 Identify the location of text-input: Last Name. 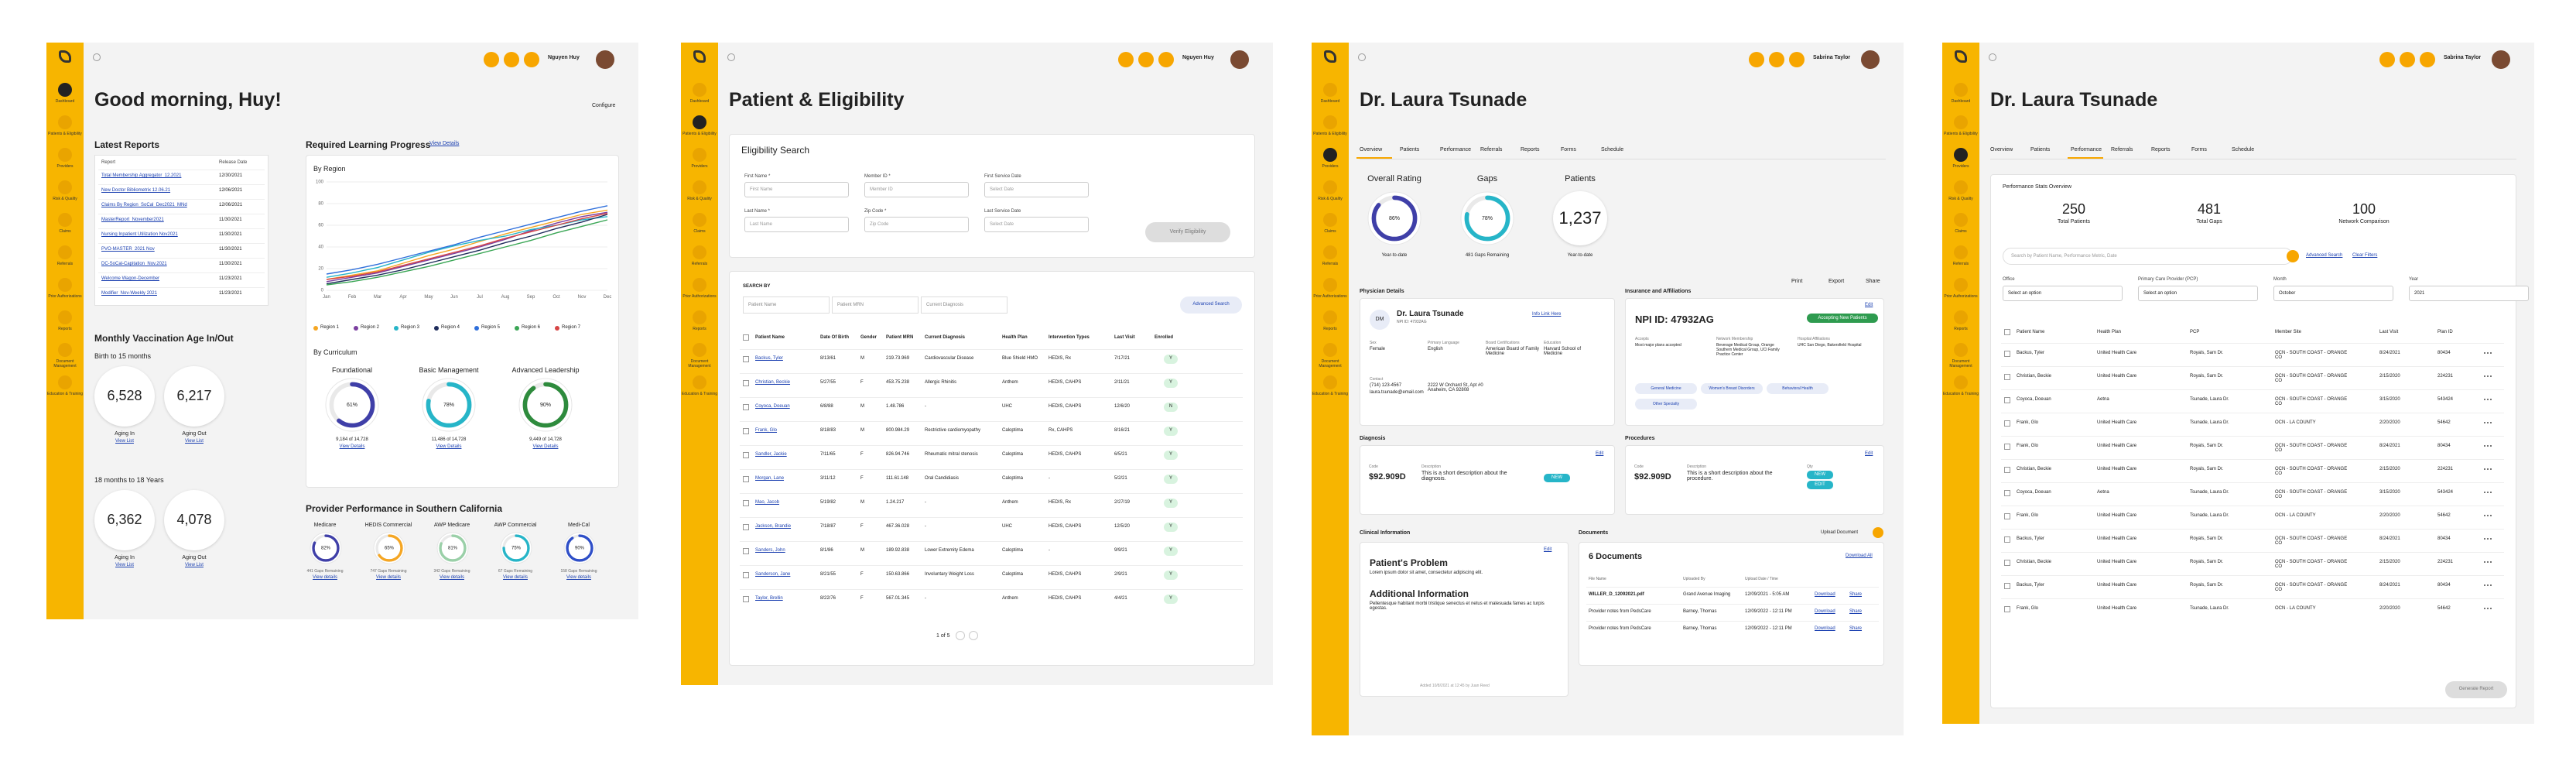
(796, 224).